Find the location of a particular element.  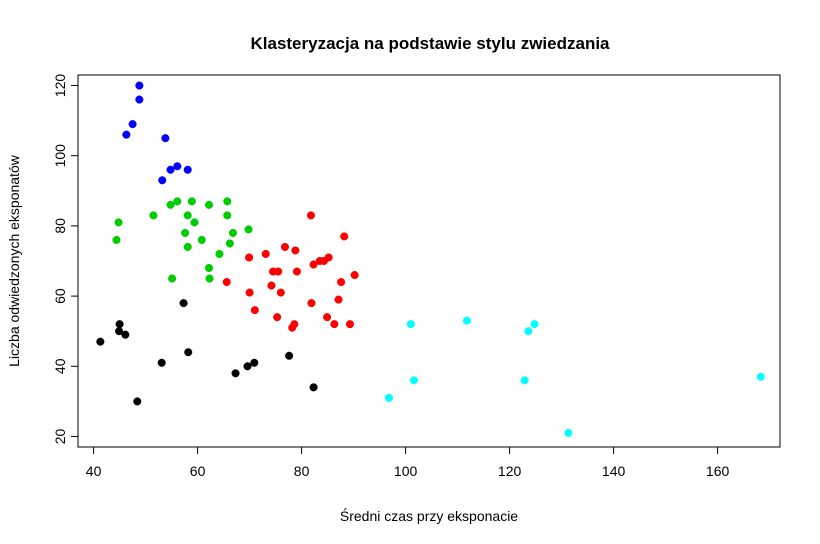

y-tick-label: 20 is located at coordinates (60, 436).